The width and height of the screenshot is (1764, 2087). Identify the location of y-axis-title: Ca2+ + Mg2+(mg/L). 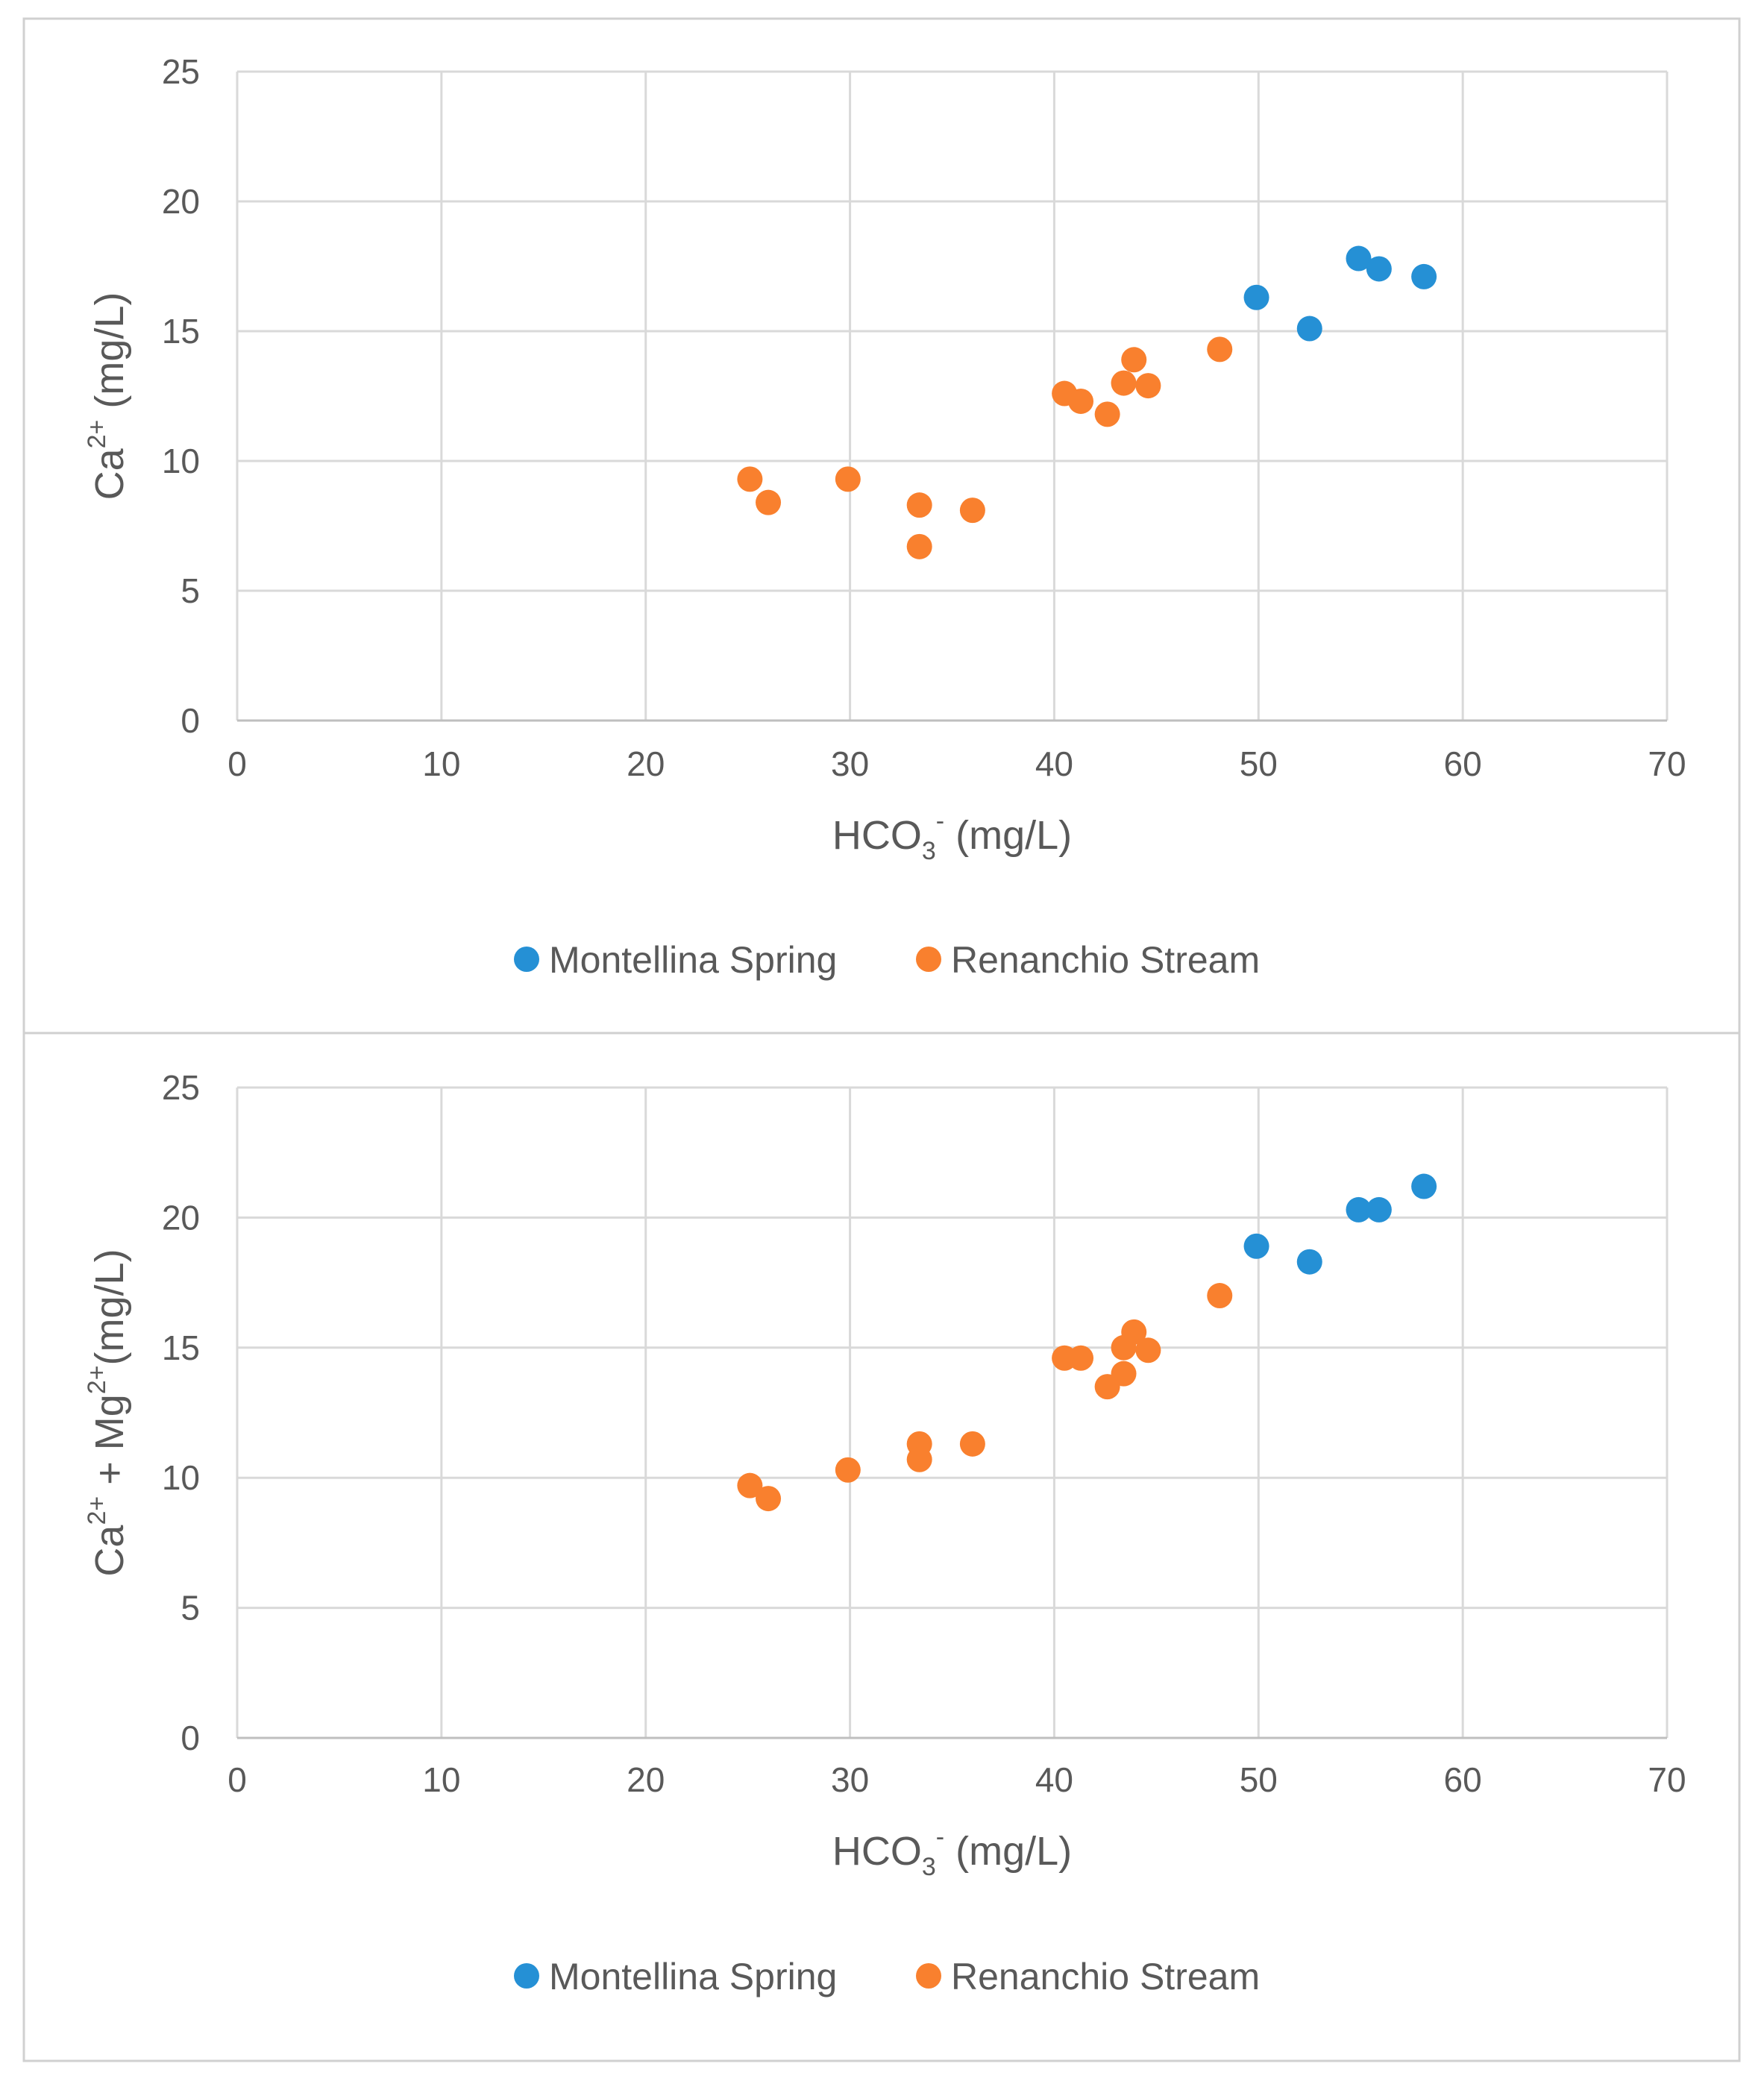
(107, 1412).